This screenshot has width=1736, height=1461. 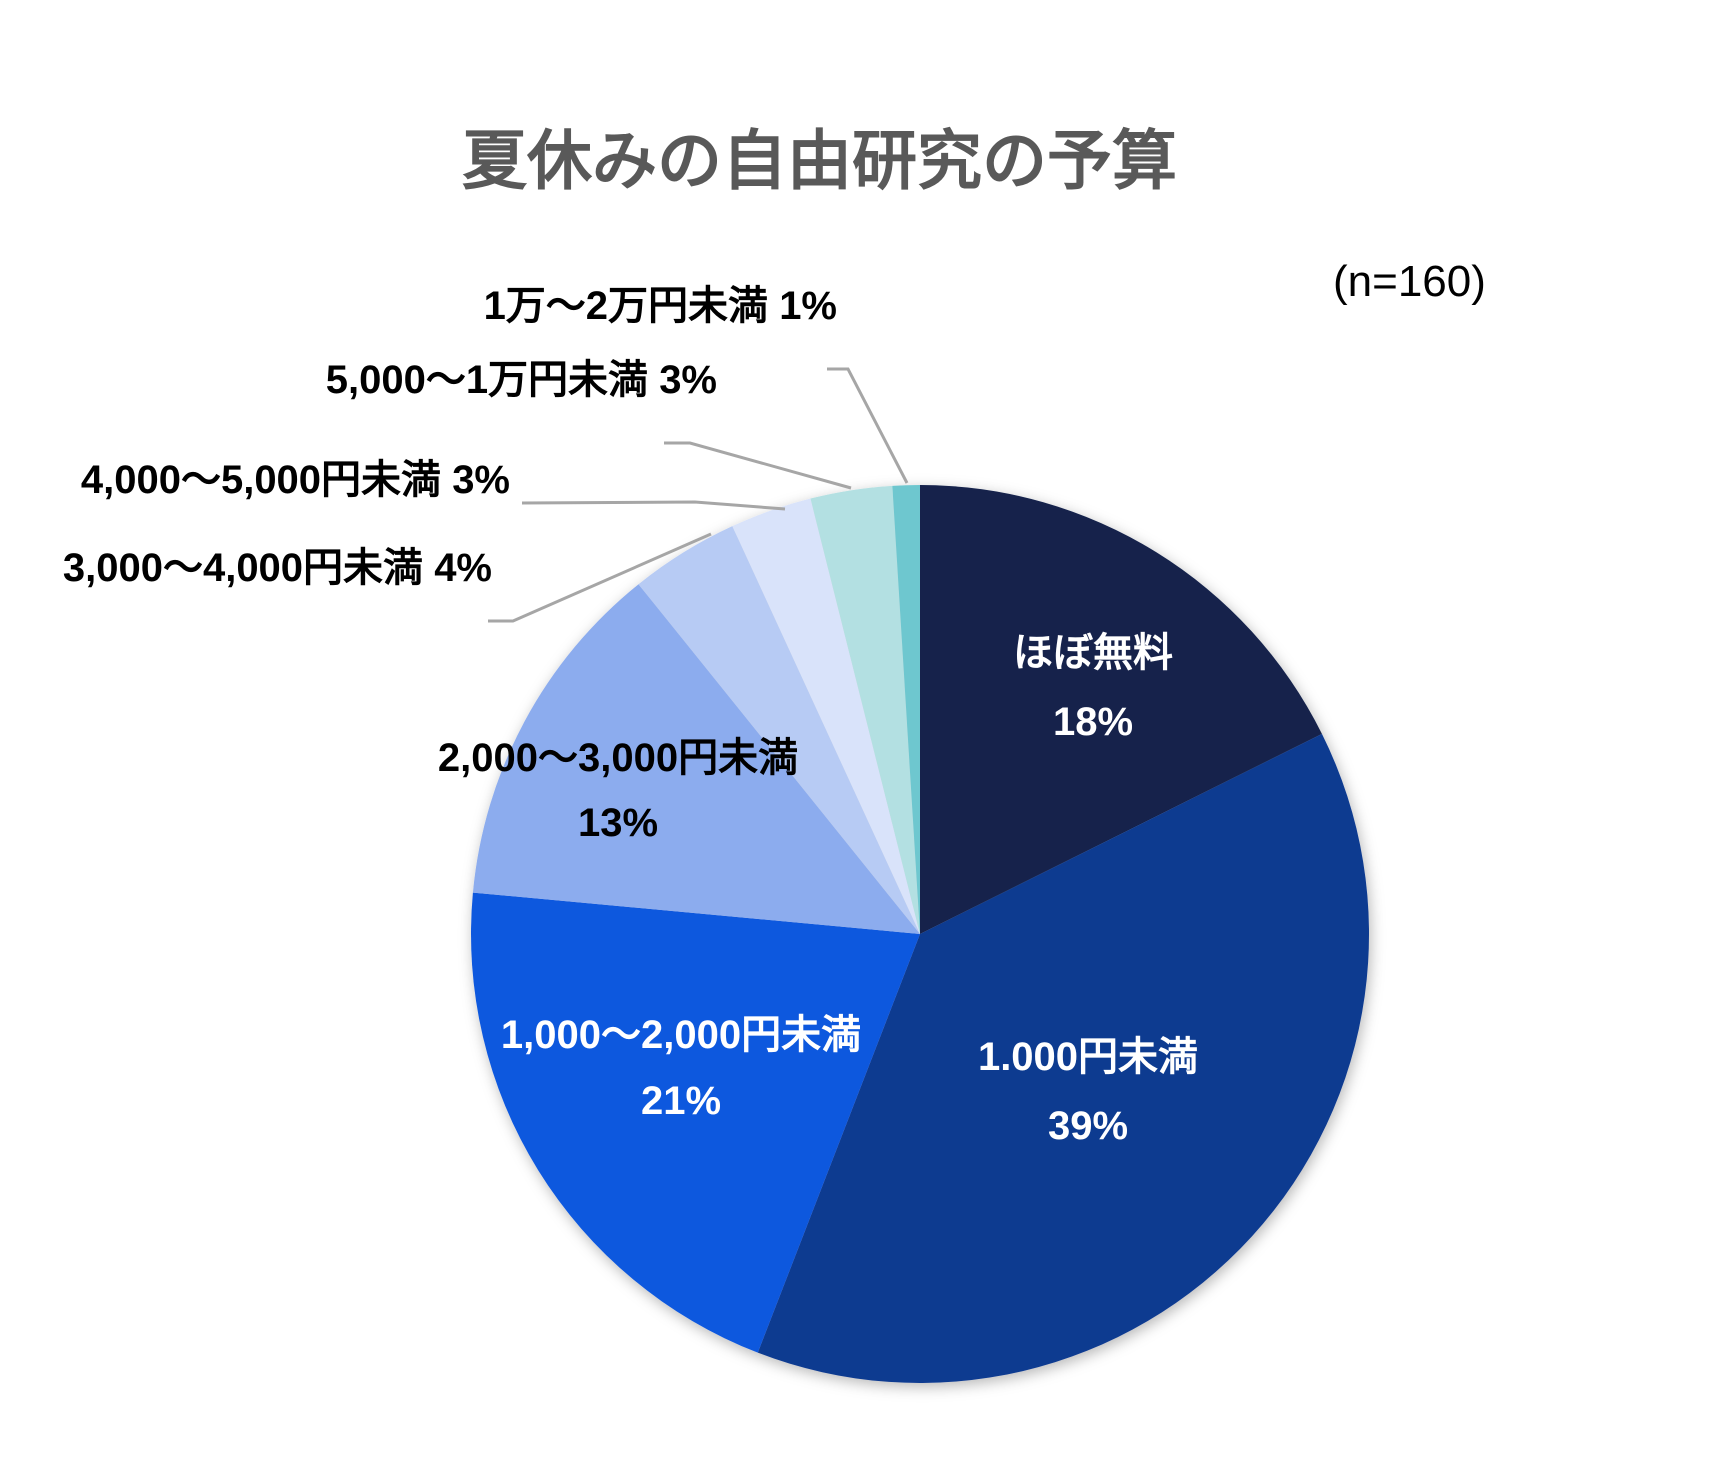 I want to click on sample-size-note: (n=160), so click(x=1409, y=281).